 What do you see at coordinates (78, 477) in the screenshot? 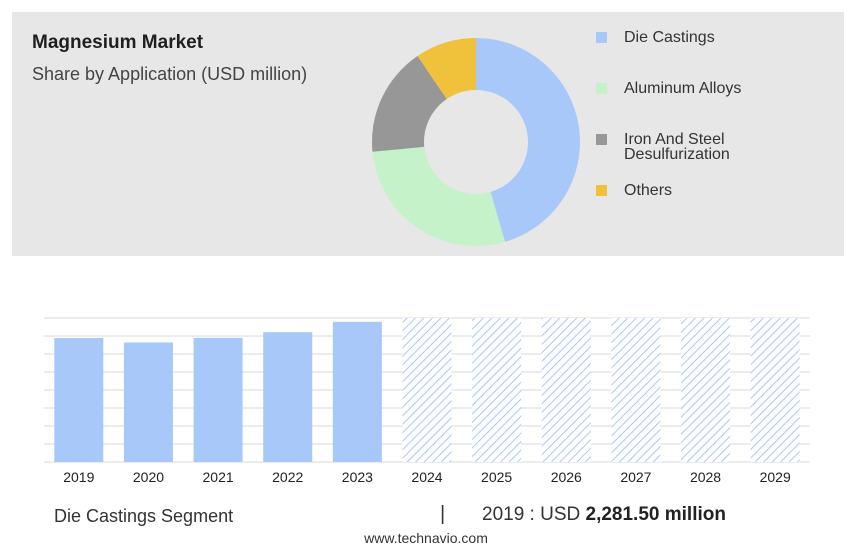
I see `x-tick-label: 2019` at bounding box center [78, 477].